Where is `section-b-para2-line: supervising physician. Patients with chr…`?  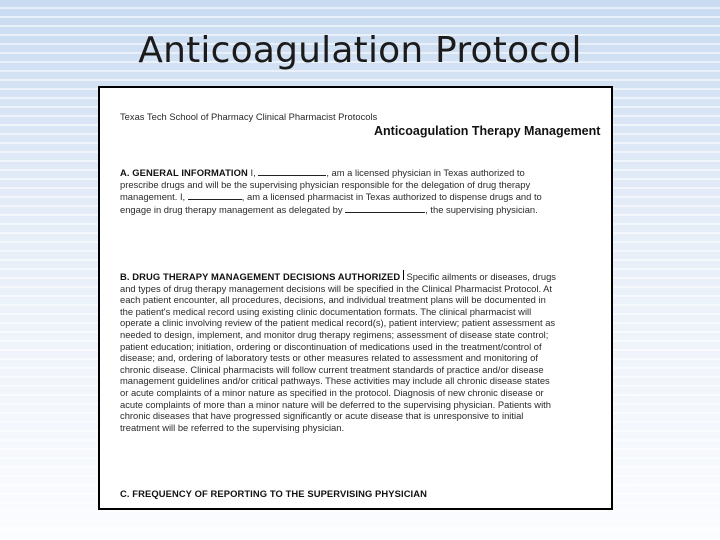
section-b-para2-line: supervising physician. Patients with chr… is located at coordinates (335, 410).